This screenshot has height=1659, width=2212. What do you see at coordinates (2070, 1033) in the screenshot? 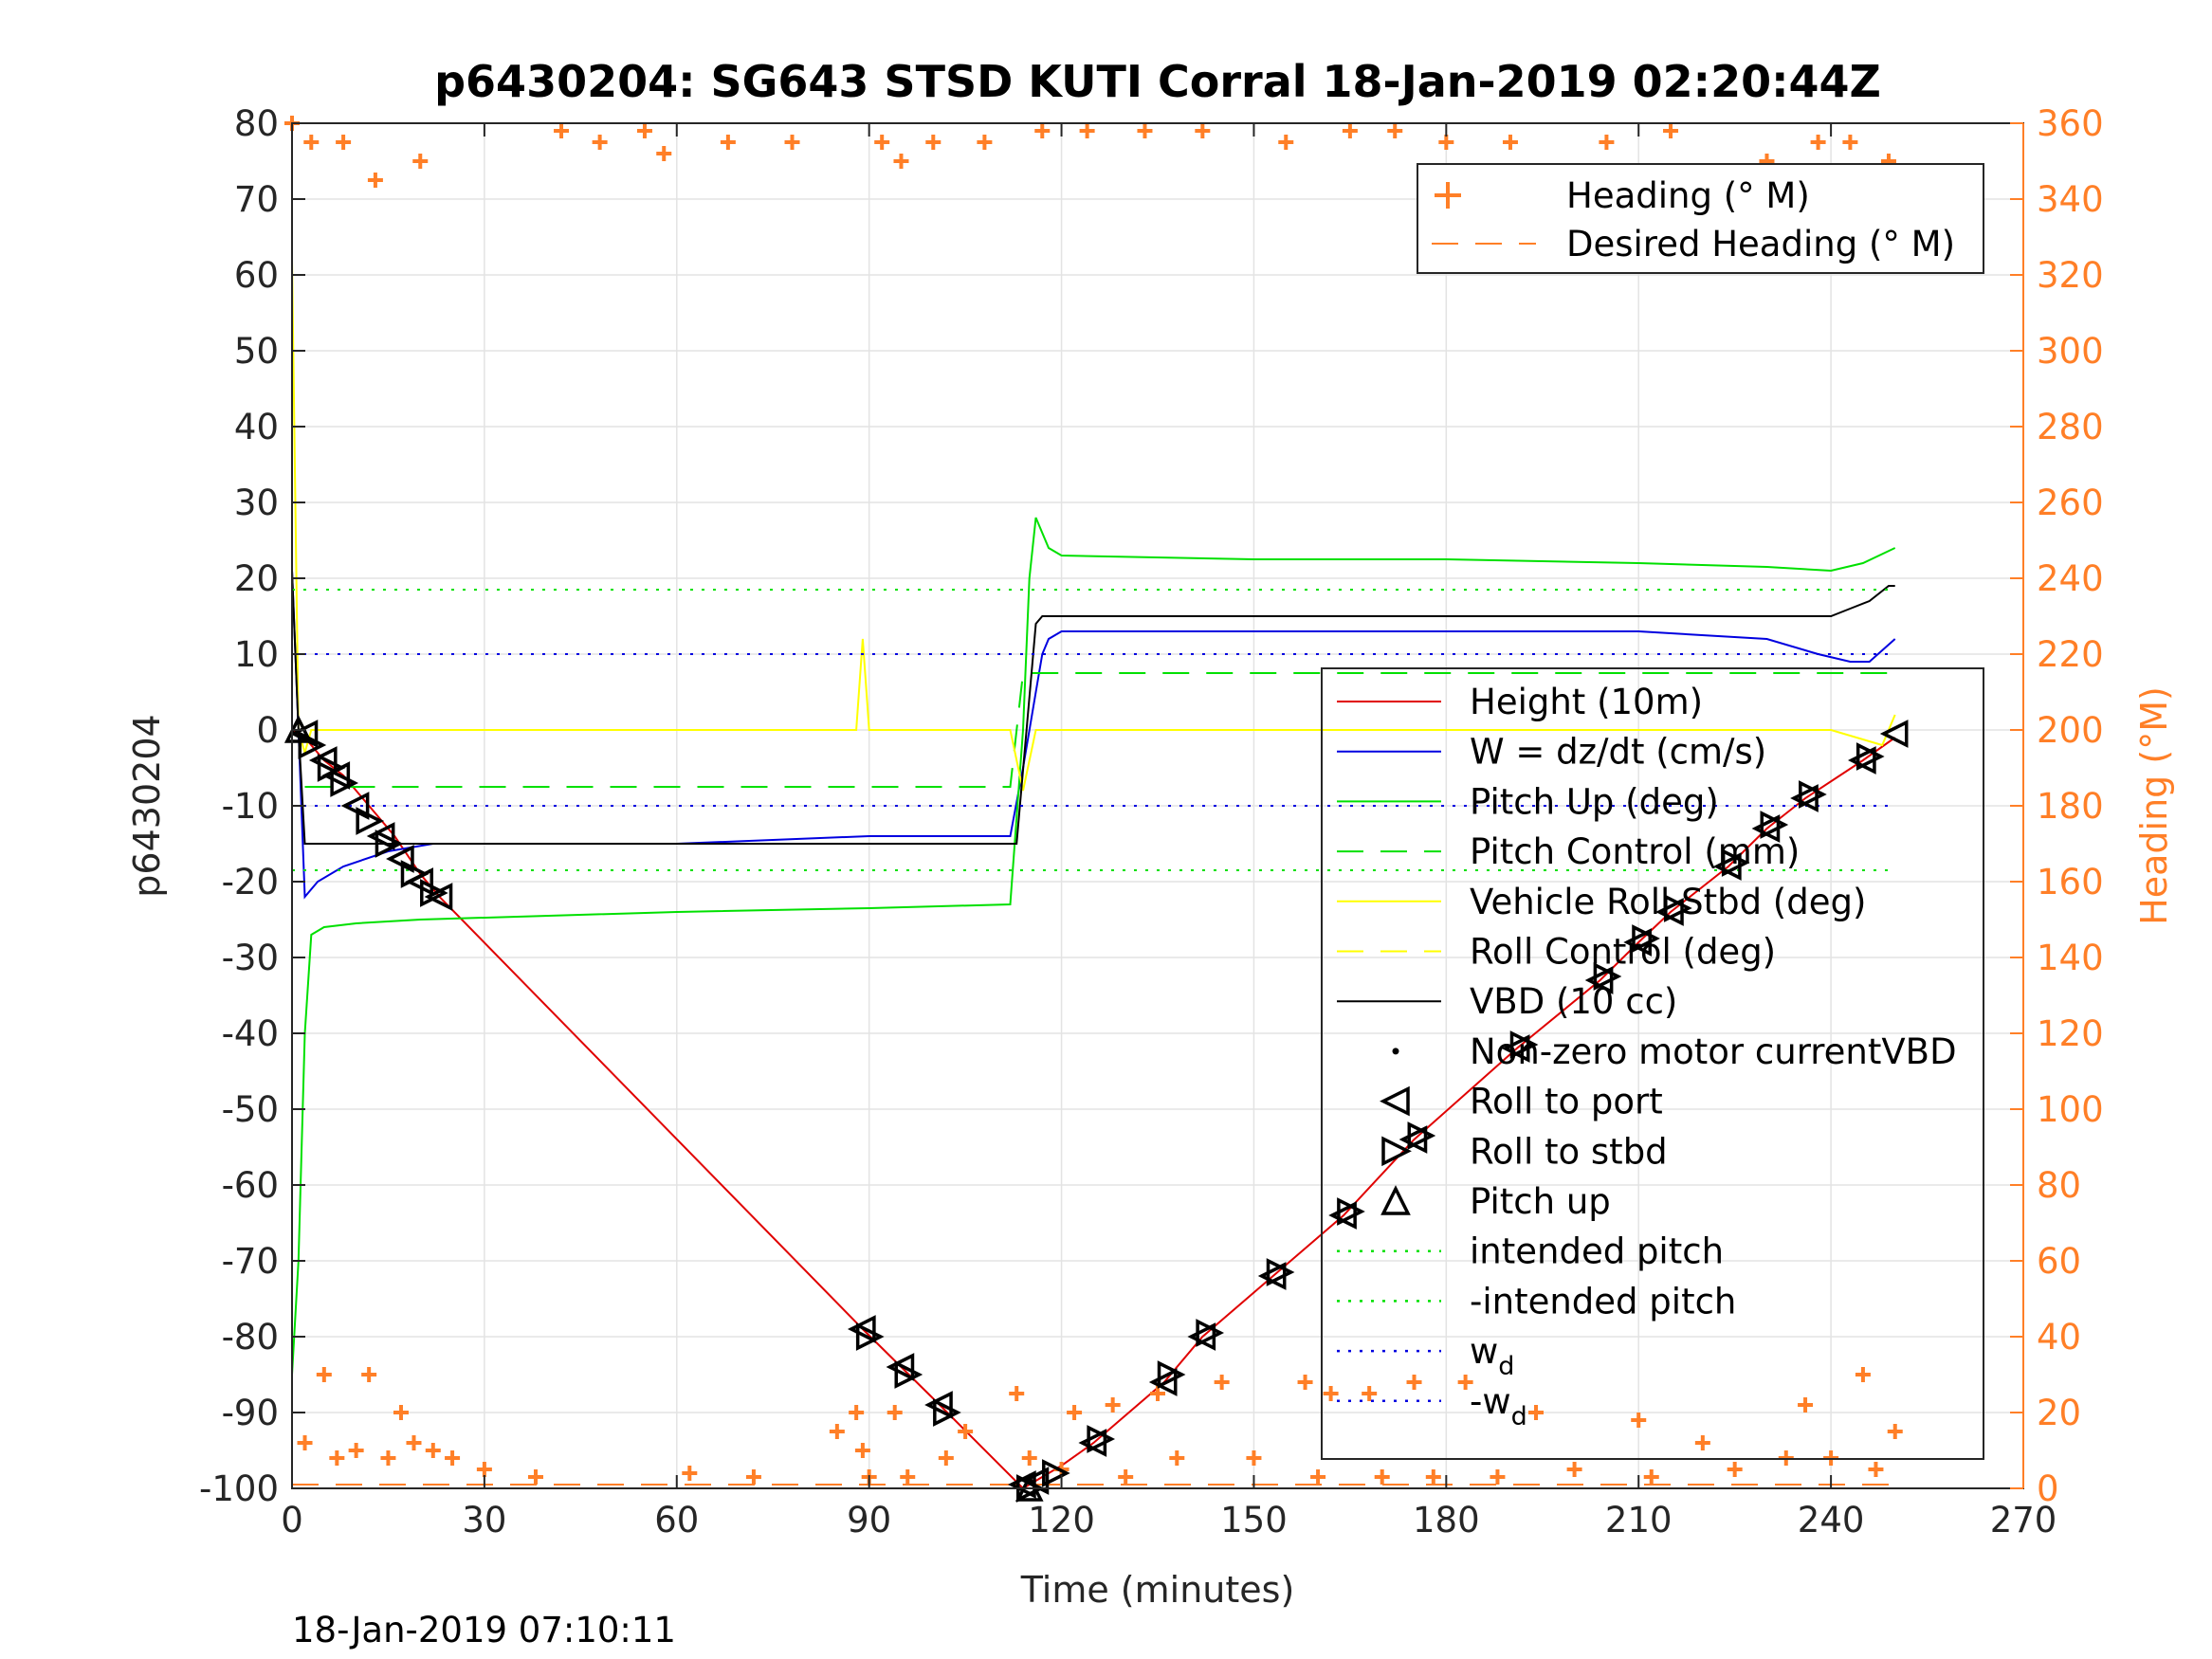
I see `y-tick-label-right: 120` at bounding box center [2070, 1033].